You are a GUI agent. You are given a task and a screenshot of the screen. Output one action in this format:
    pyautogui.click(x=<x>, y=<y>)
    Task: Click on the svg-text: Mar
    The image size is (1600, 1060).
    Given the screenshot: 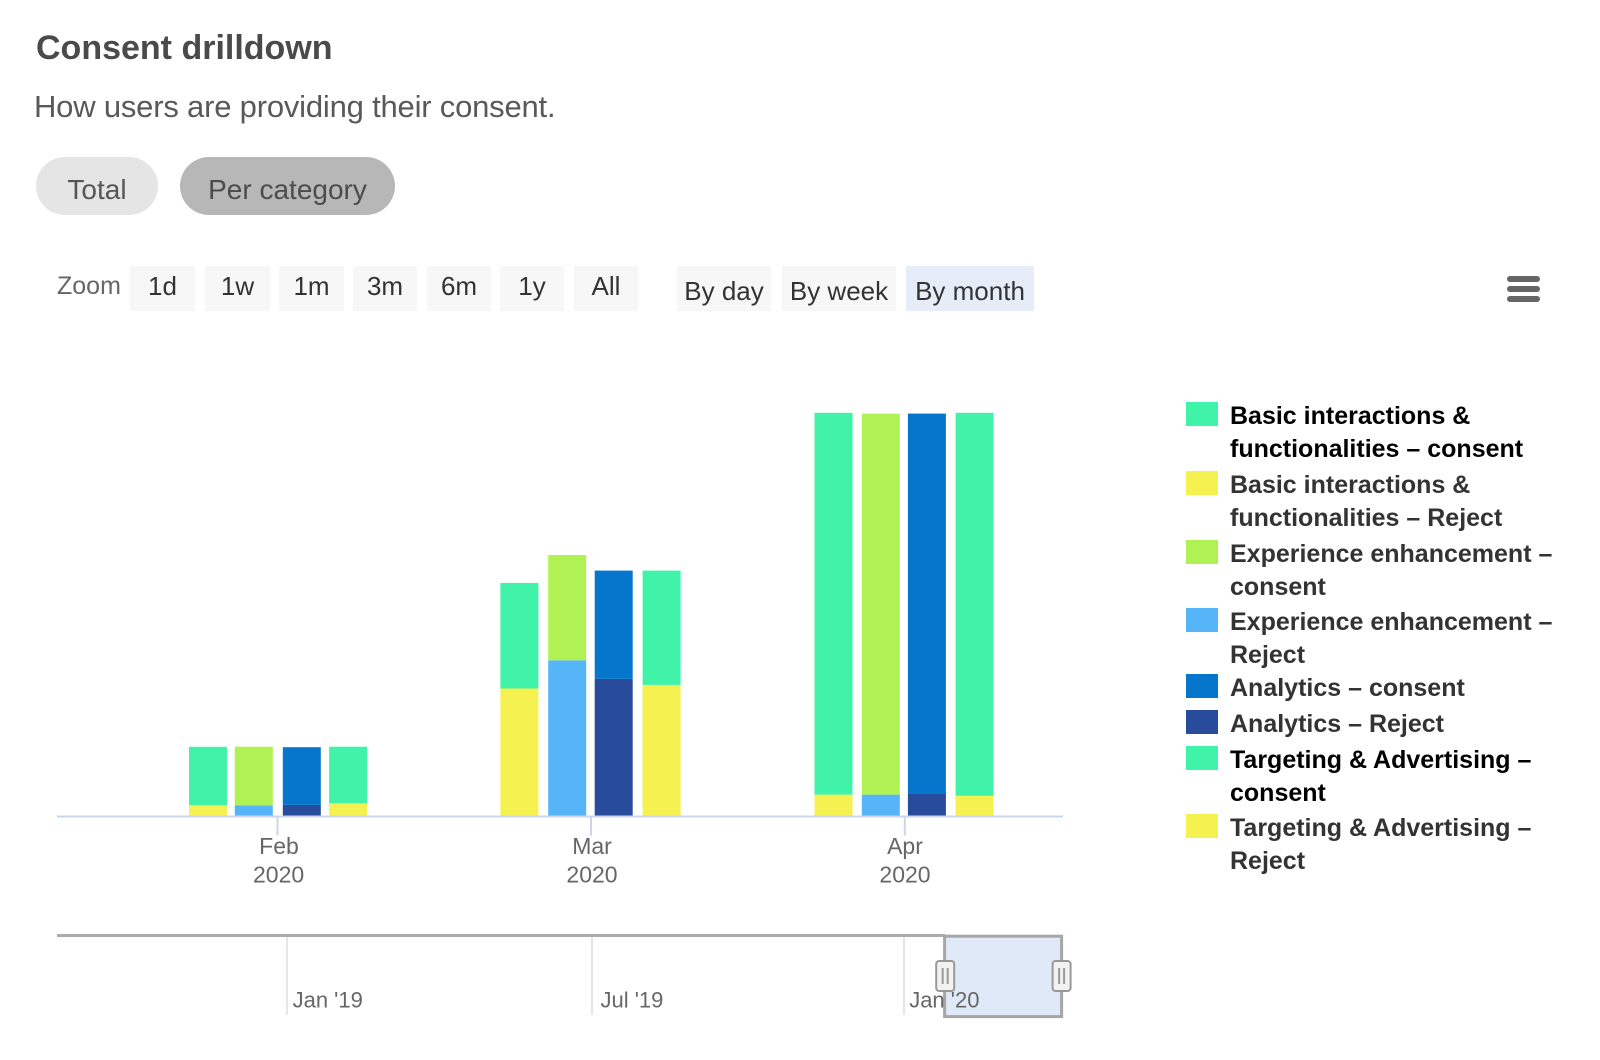 What is the action you would take?
    pyautogui.click(x=592, y=846)
    